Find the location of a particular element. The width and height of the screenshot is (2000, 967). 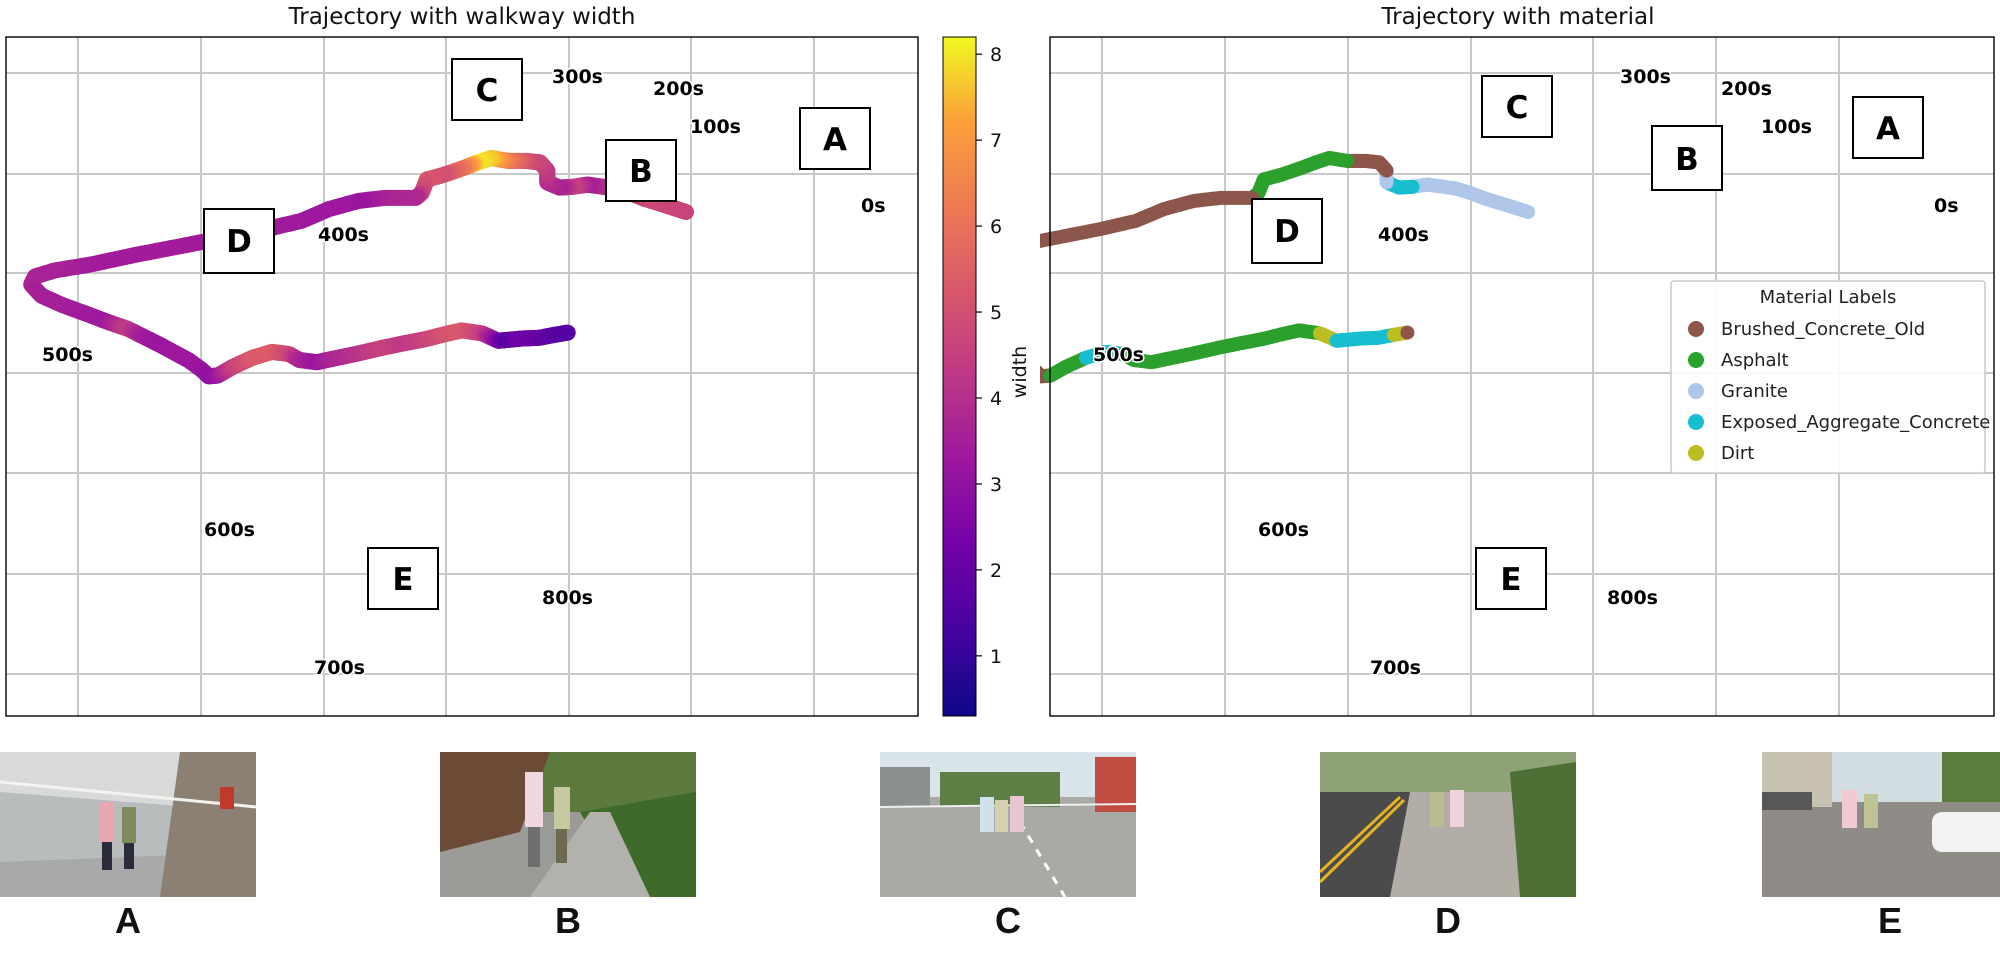

legend-label: Asphalt is located at coordinates (1755, 360).